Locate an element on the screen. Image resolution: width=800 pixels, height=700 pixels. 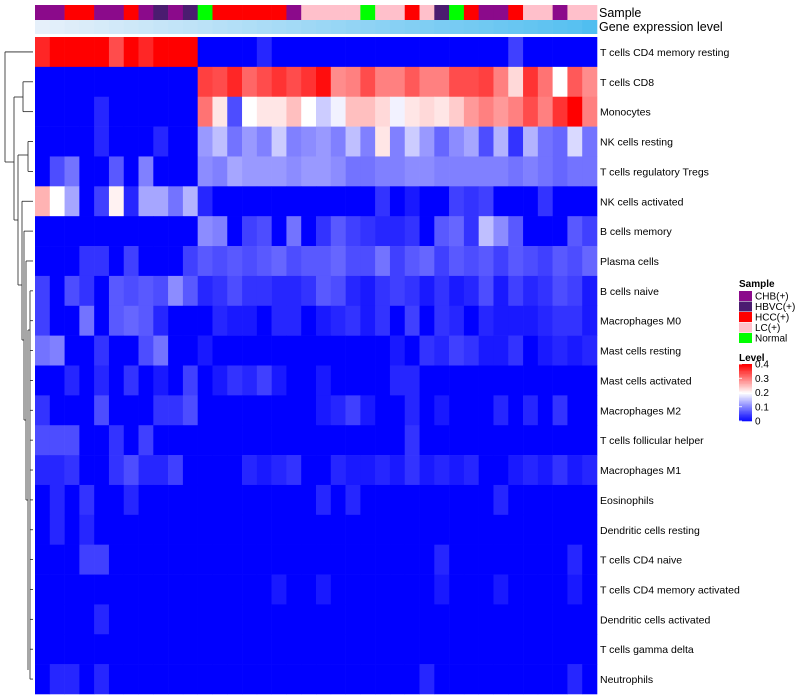
row-label: T cells CD4 naive is located at coordinates (641, 561).